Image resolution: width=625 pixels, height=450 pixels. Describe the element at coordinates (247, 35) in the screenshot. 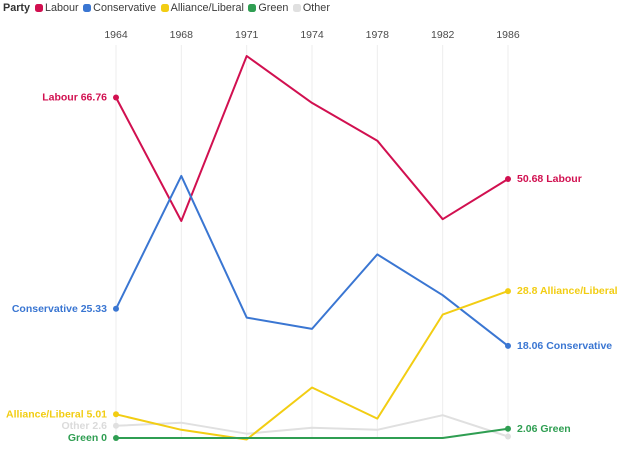

I see `svg-text: 1971` at that location.